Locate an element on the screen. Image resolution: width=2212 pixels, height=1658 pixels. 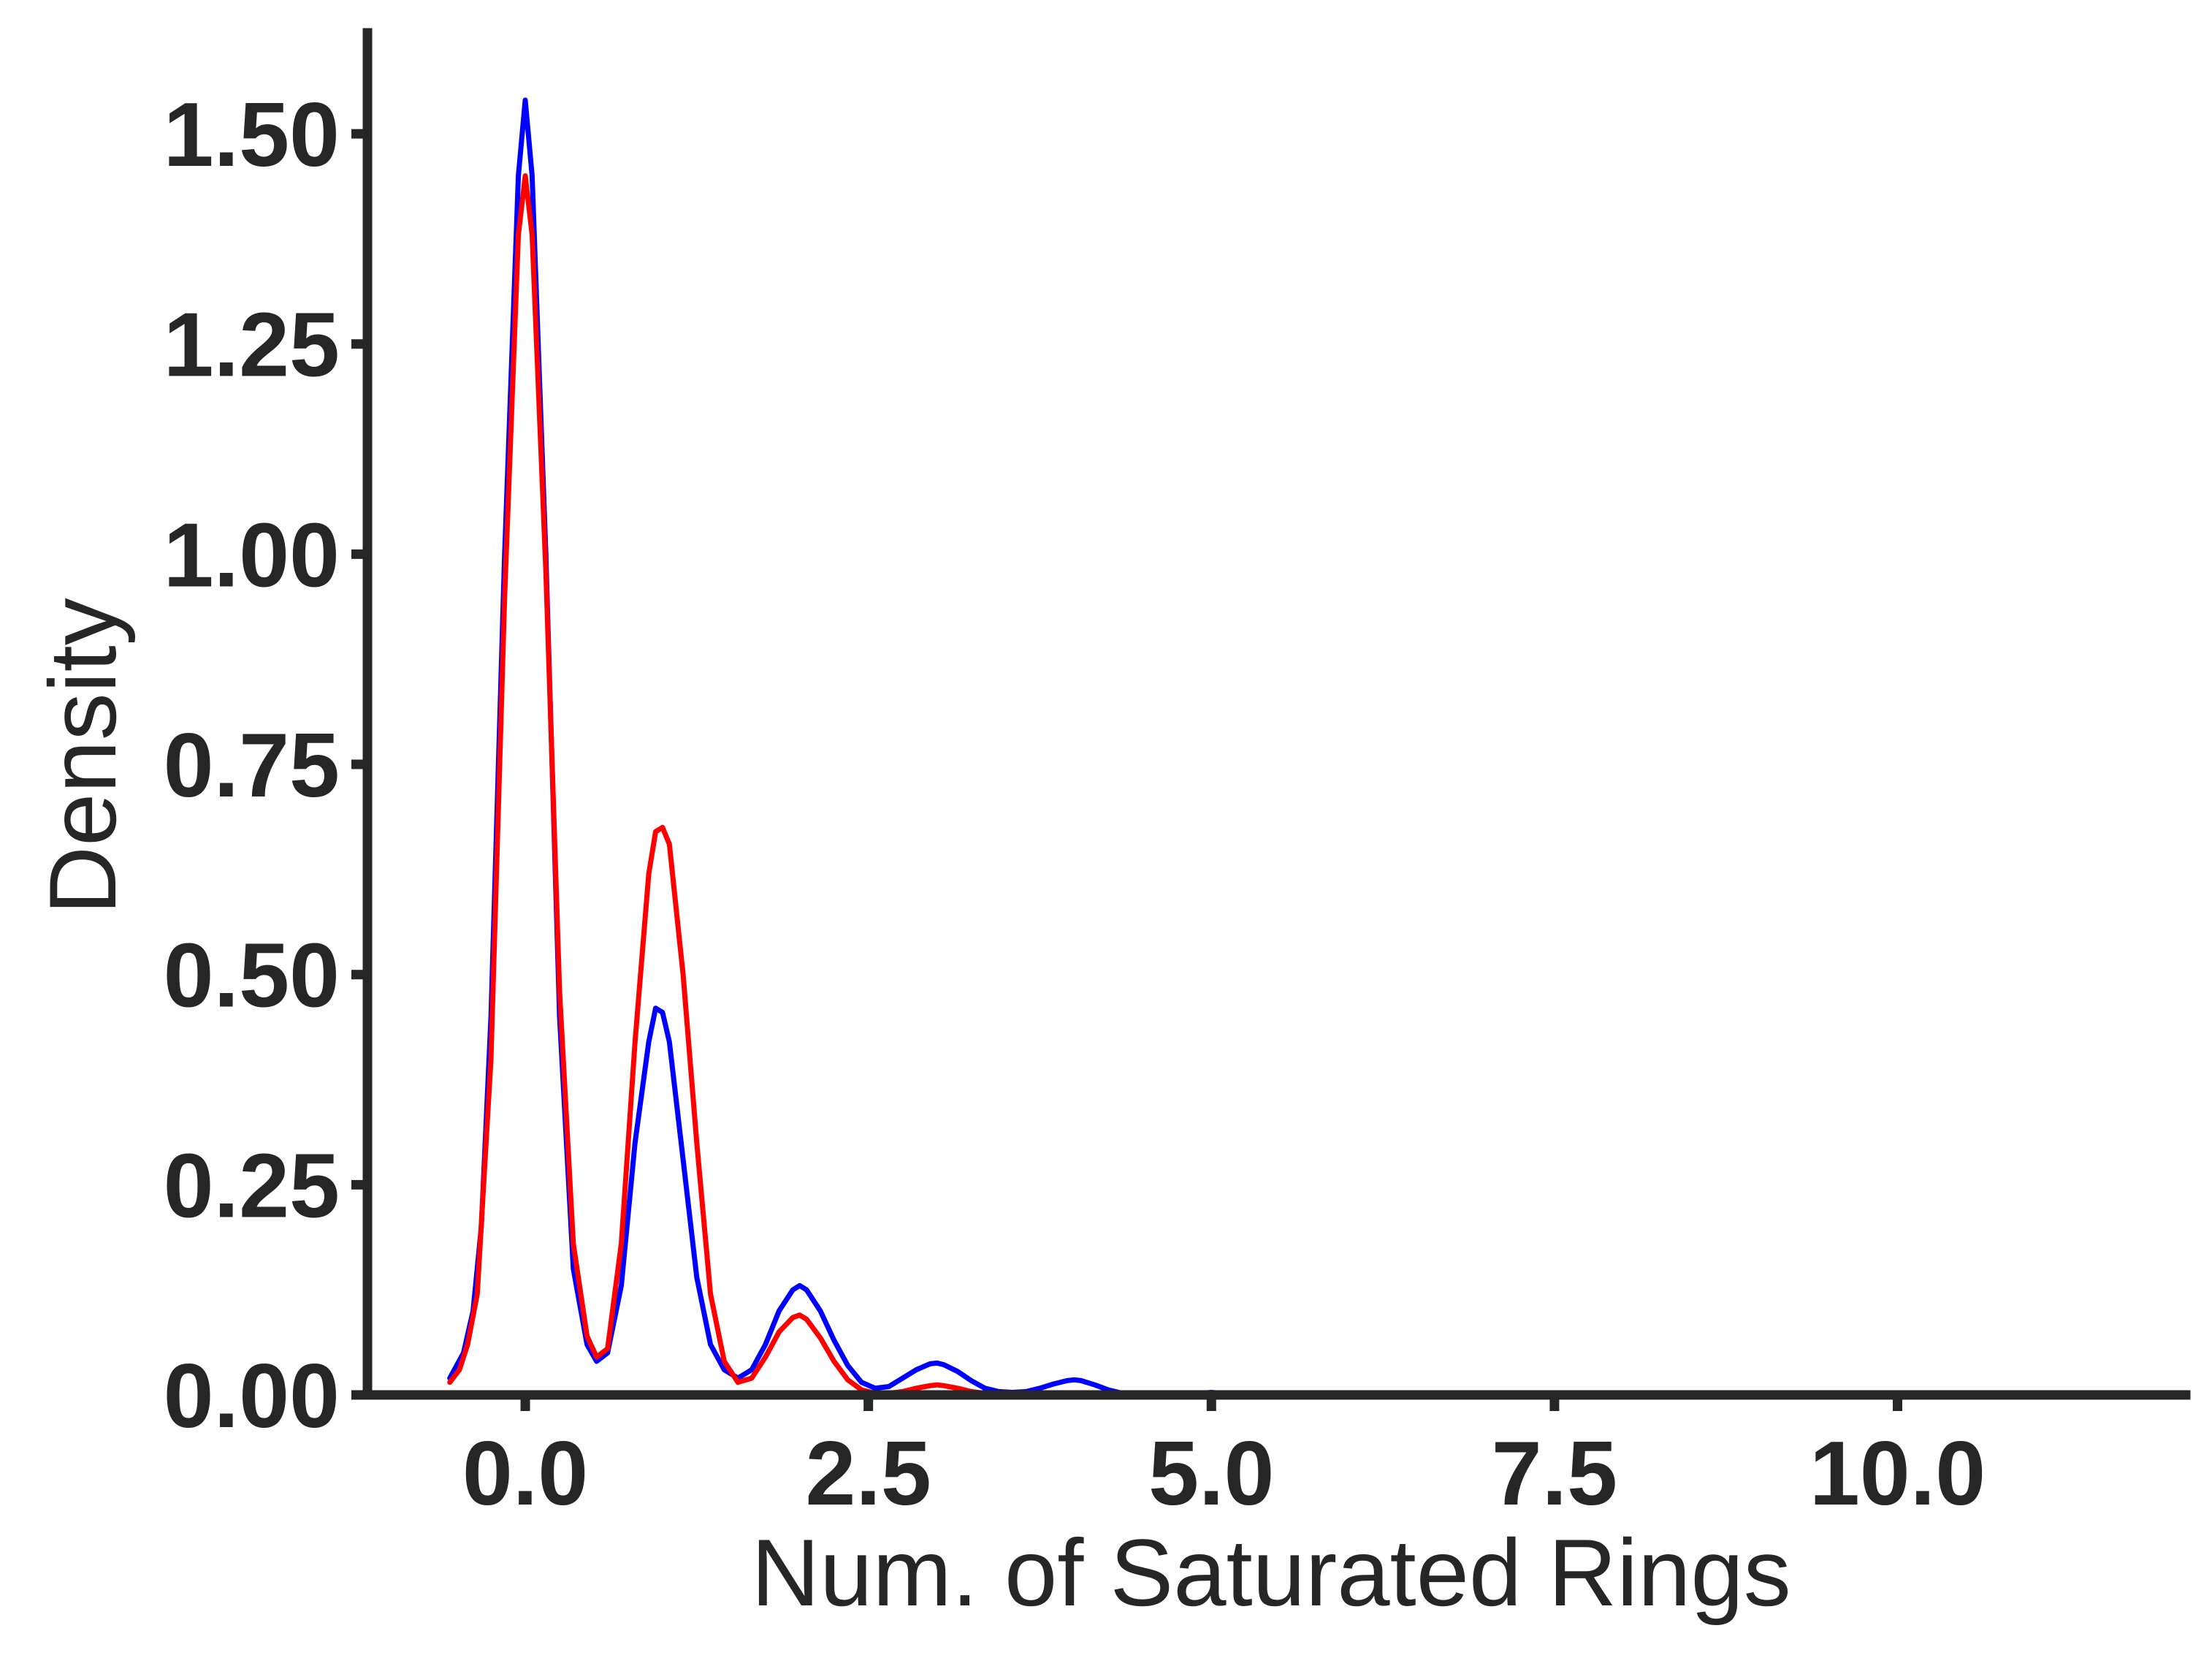
y-tick-label: 0.00 is located at coordinates (252, 1396).